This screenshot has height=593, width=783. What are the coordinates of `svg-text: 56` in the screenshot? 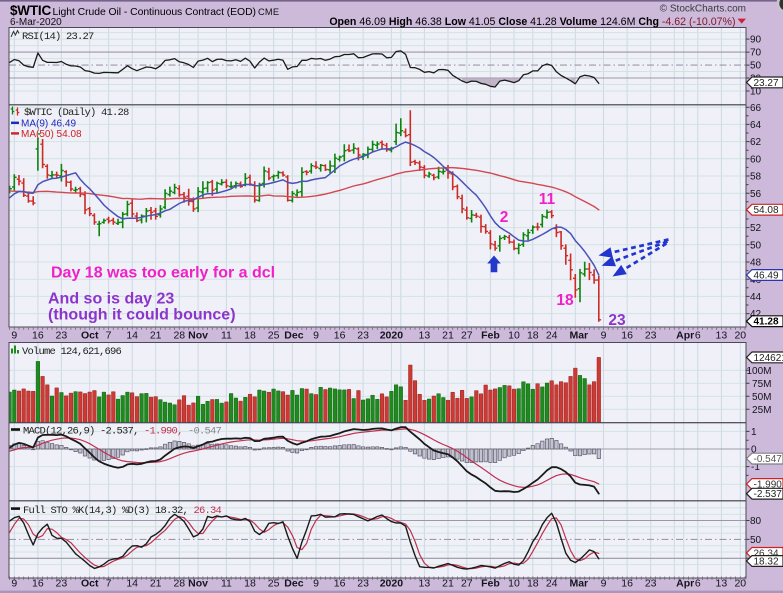 It's located at (756, 194).